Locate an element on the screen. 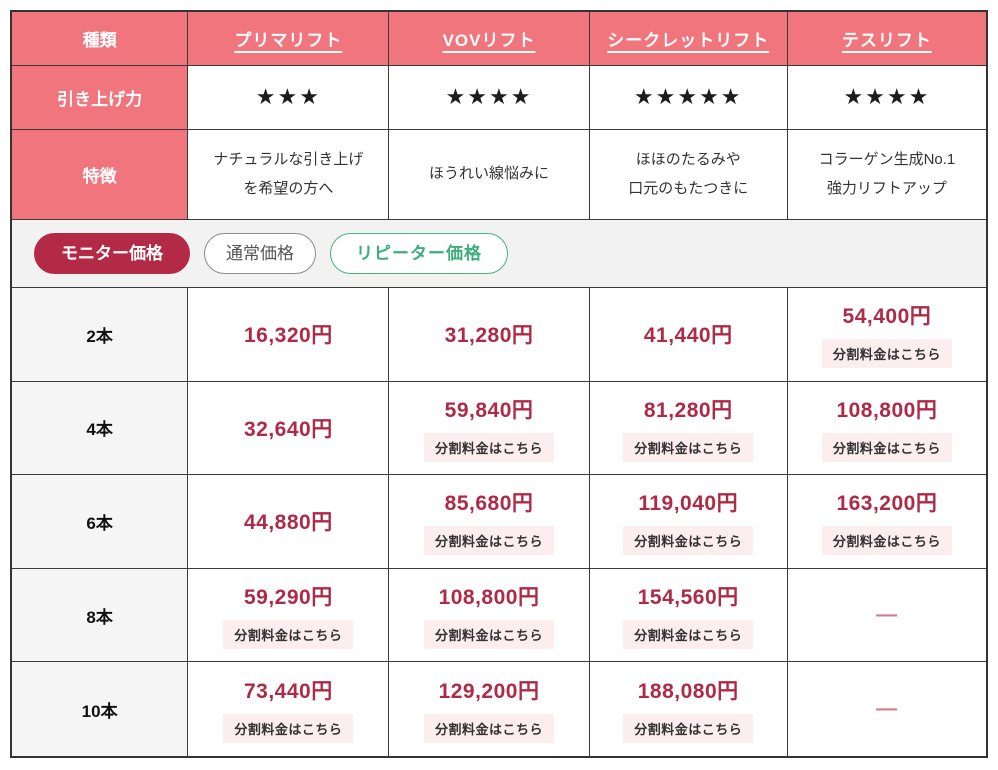 Image resolution: width=998 pixels, height=770 pixels. price-cell: 119,040円 分割料金はこちら is located at coordinates (688, 522).